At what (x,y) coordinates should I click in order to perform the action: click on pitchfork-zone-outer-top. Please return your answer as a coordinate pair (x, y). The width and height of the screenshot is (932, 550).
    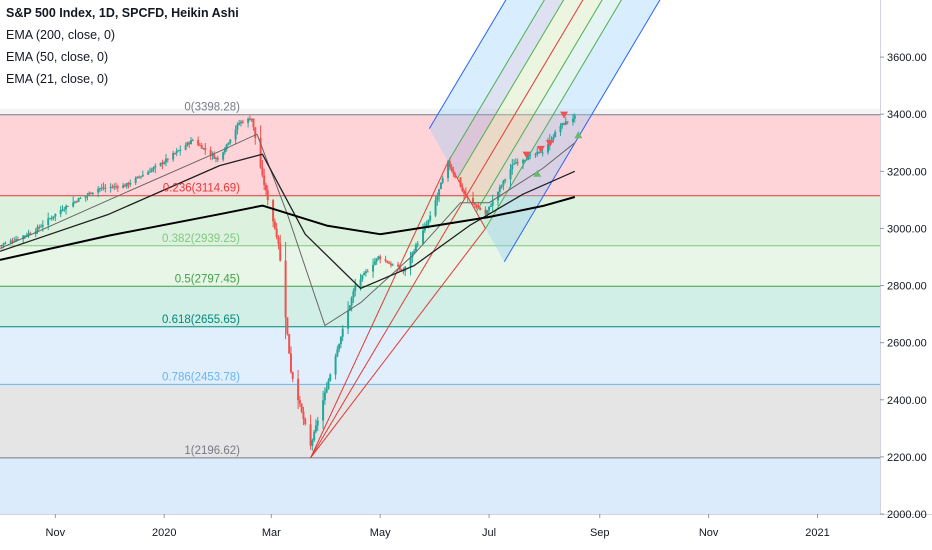
    Looking at the image, I should click on (487, 81).